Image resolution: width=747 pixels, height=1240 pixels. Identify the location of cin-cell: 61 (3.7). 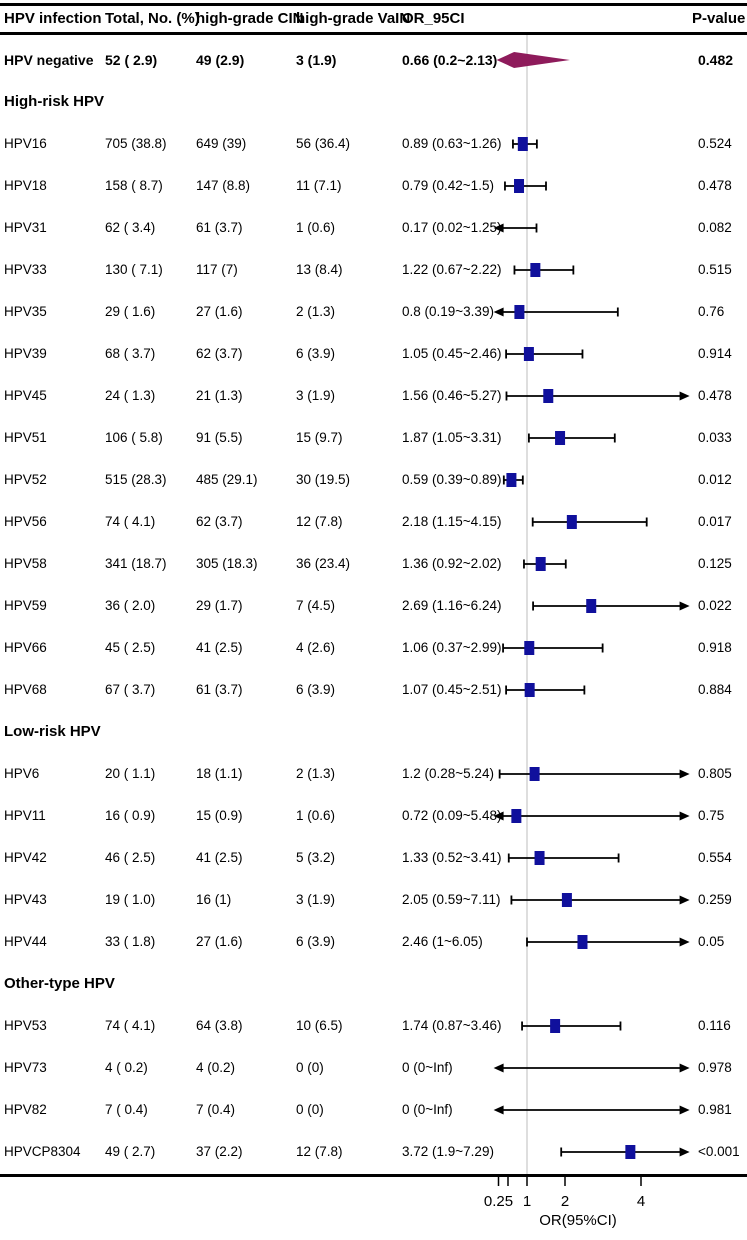
(219, 689).